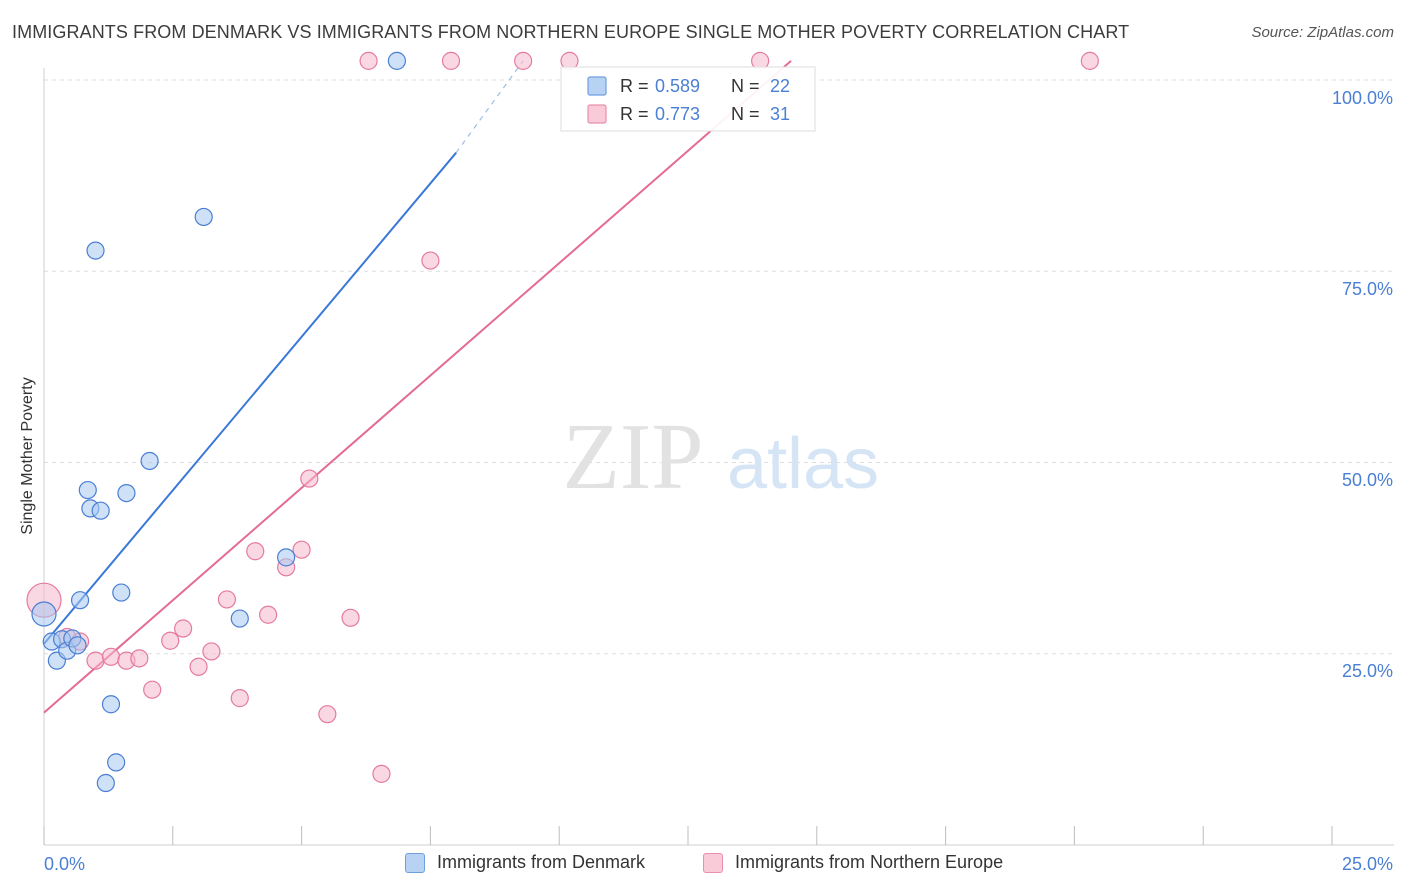 The height and width of the screenshot is (892, 1406). What do you see at coordinates (489, 107) in the screenshot?
I see `trend-line-denmark-extension` at bounding box center [489, 107].